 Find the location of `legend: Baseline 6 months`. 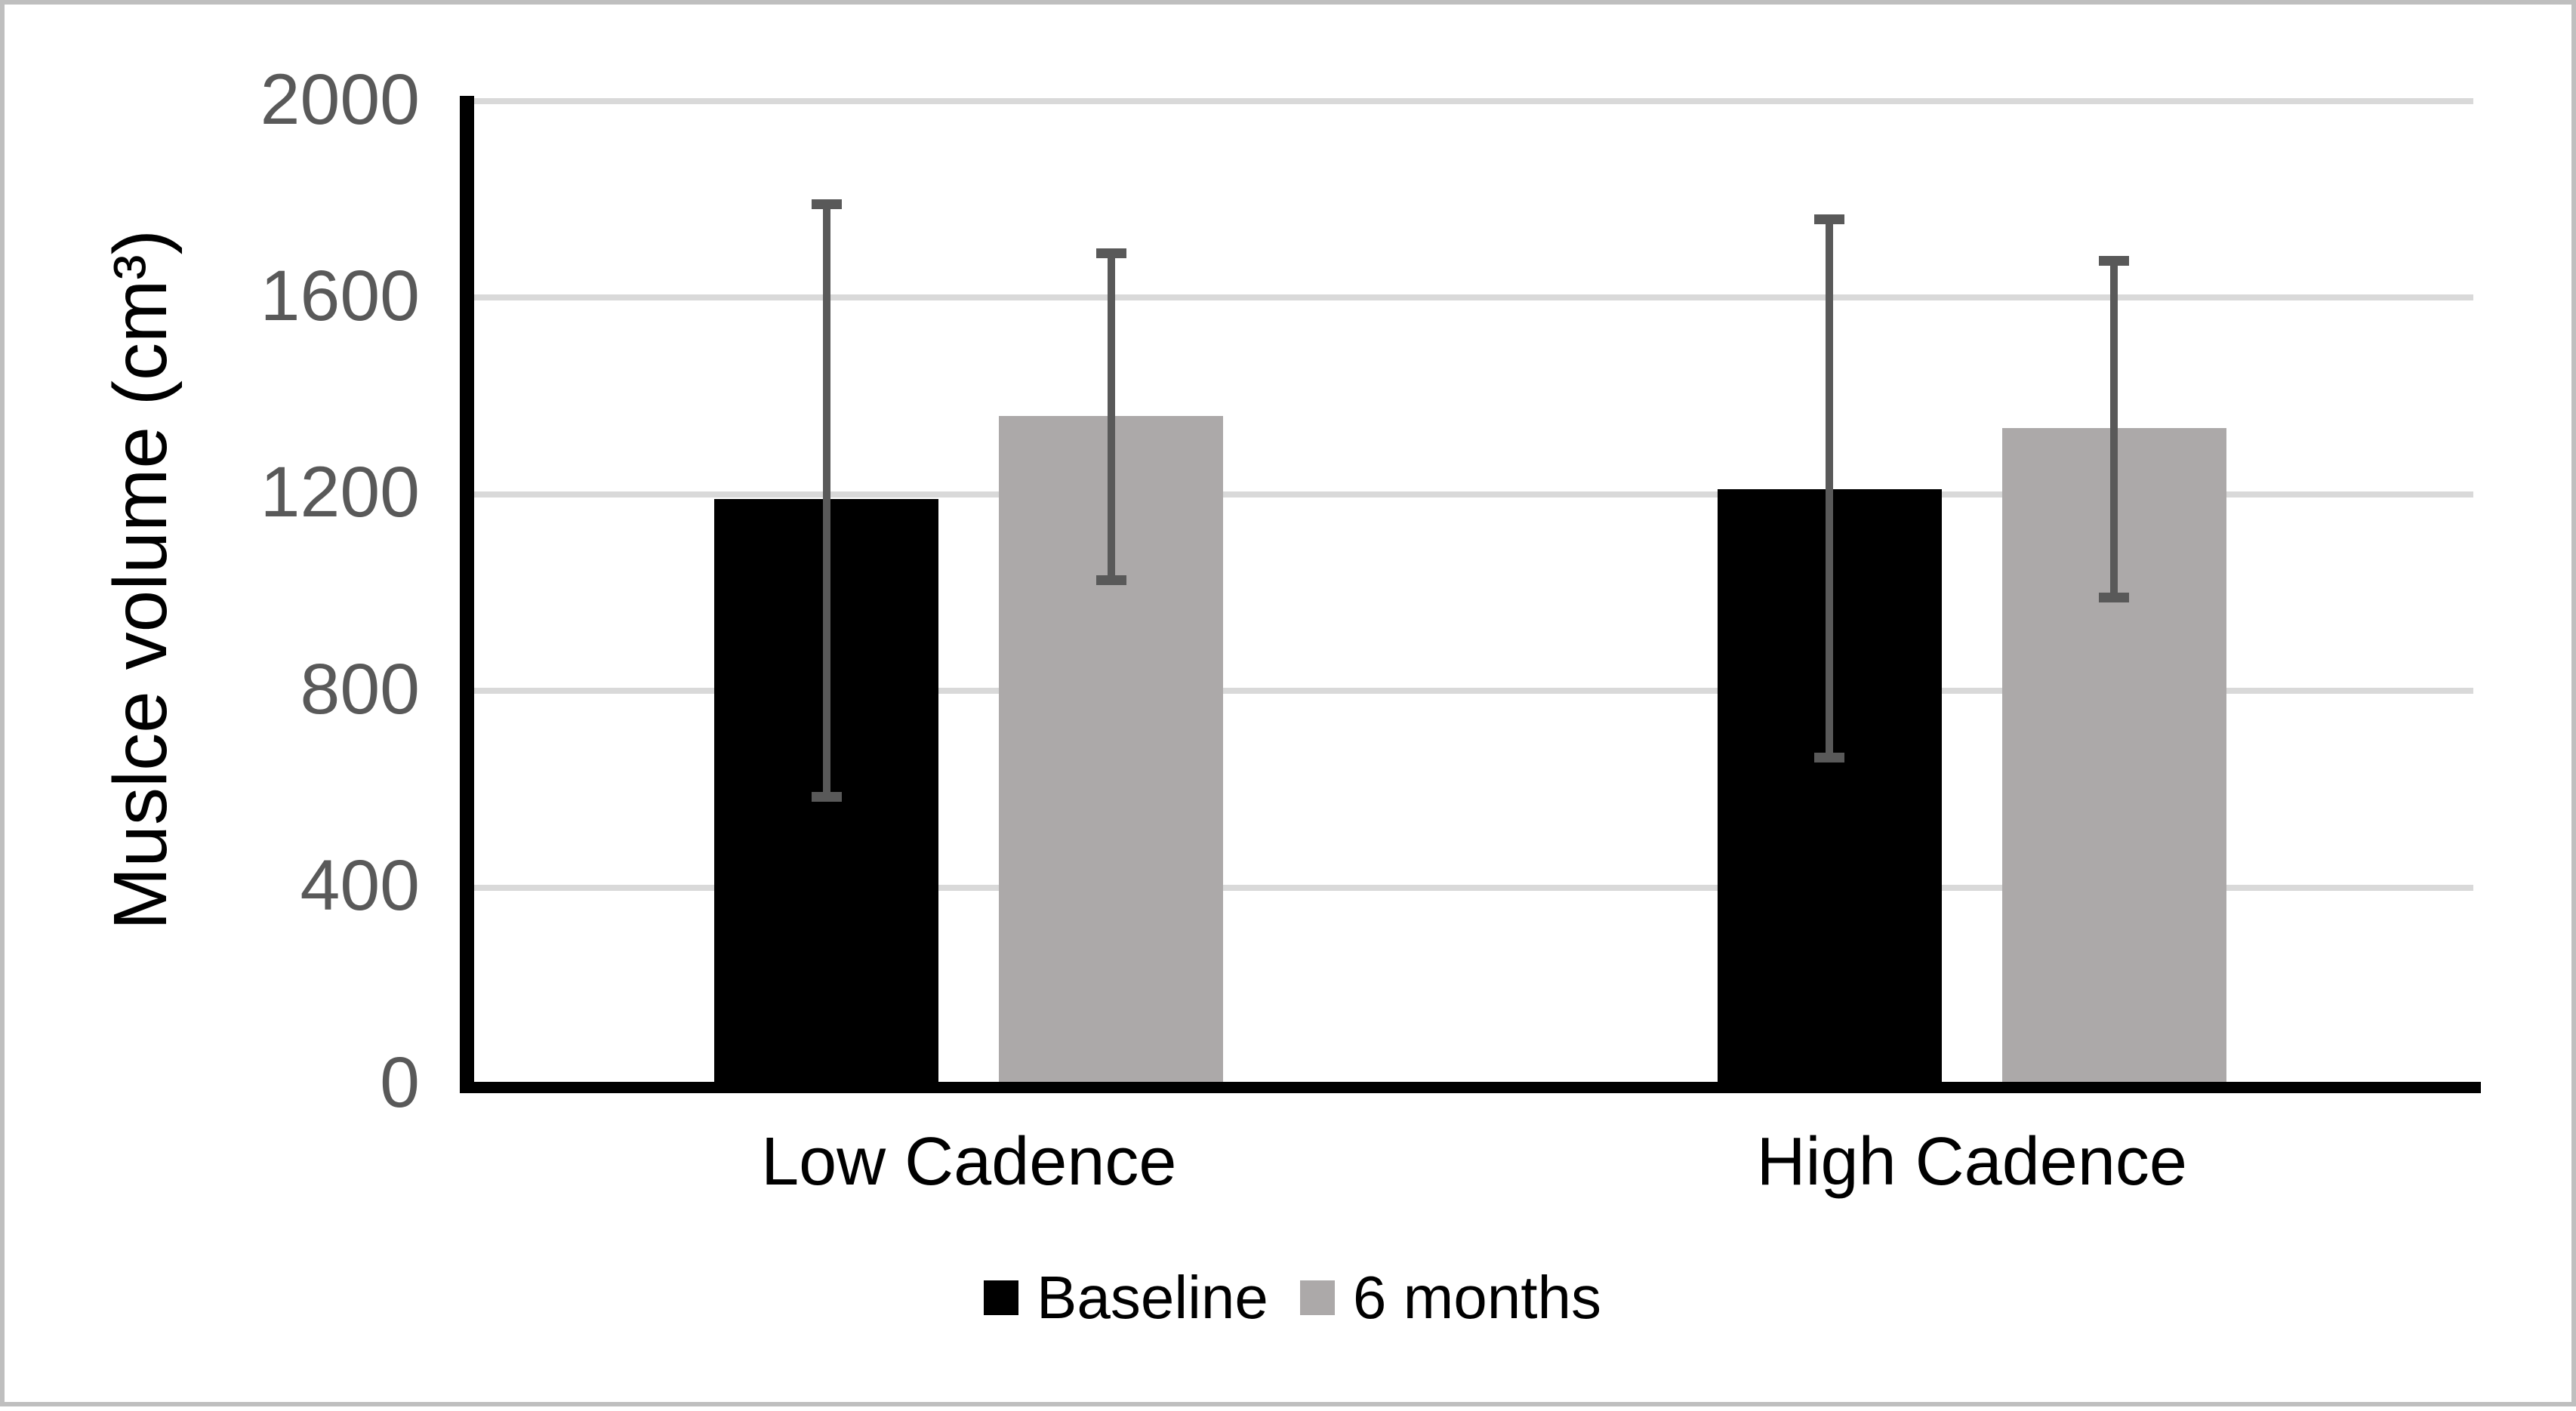

legend: Baseline 6 months is located at coordinates (1290, 1298).